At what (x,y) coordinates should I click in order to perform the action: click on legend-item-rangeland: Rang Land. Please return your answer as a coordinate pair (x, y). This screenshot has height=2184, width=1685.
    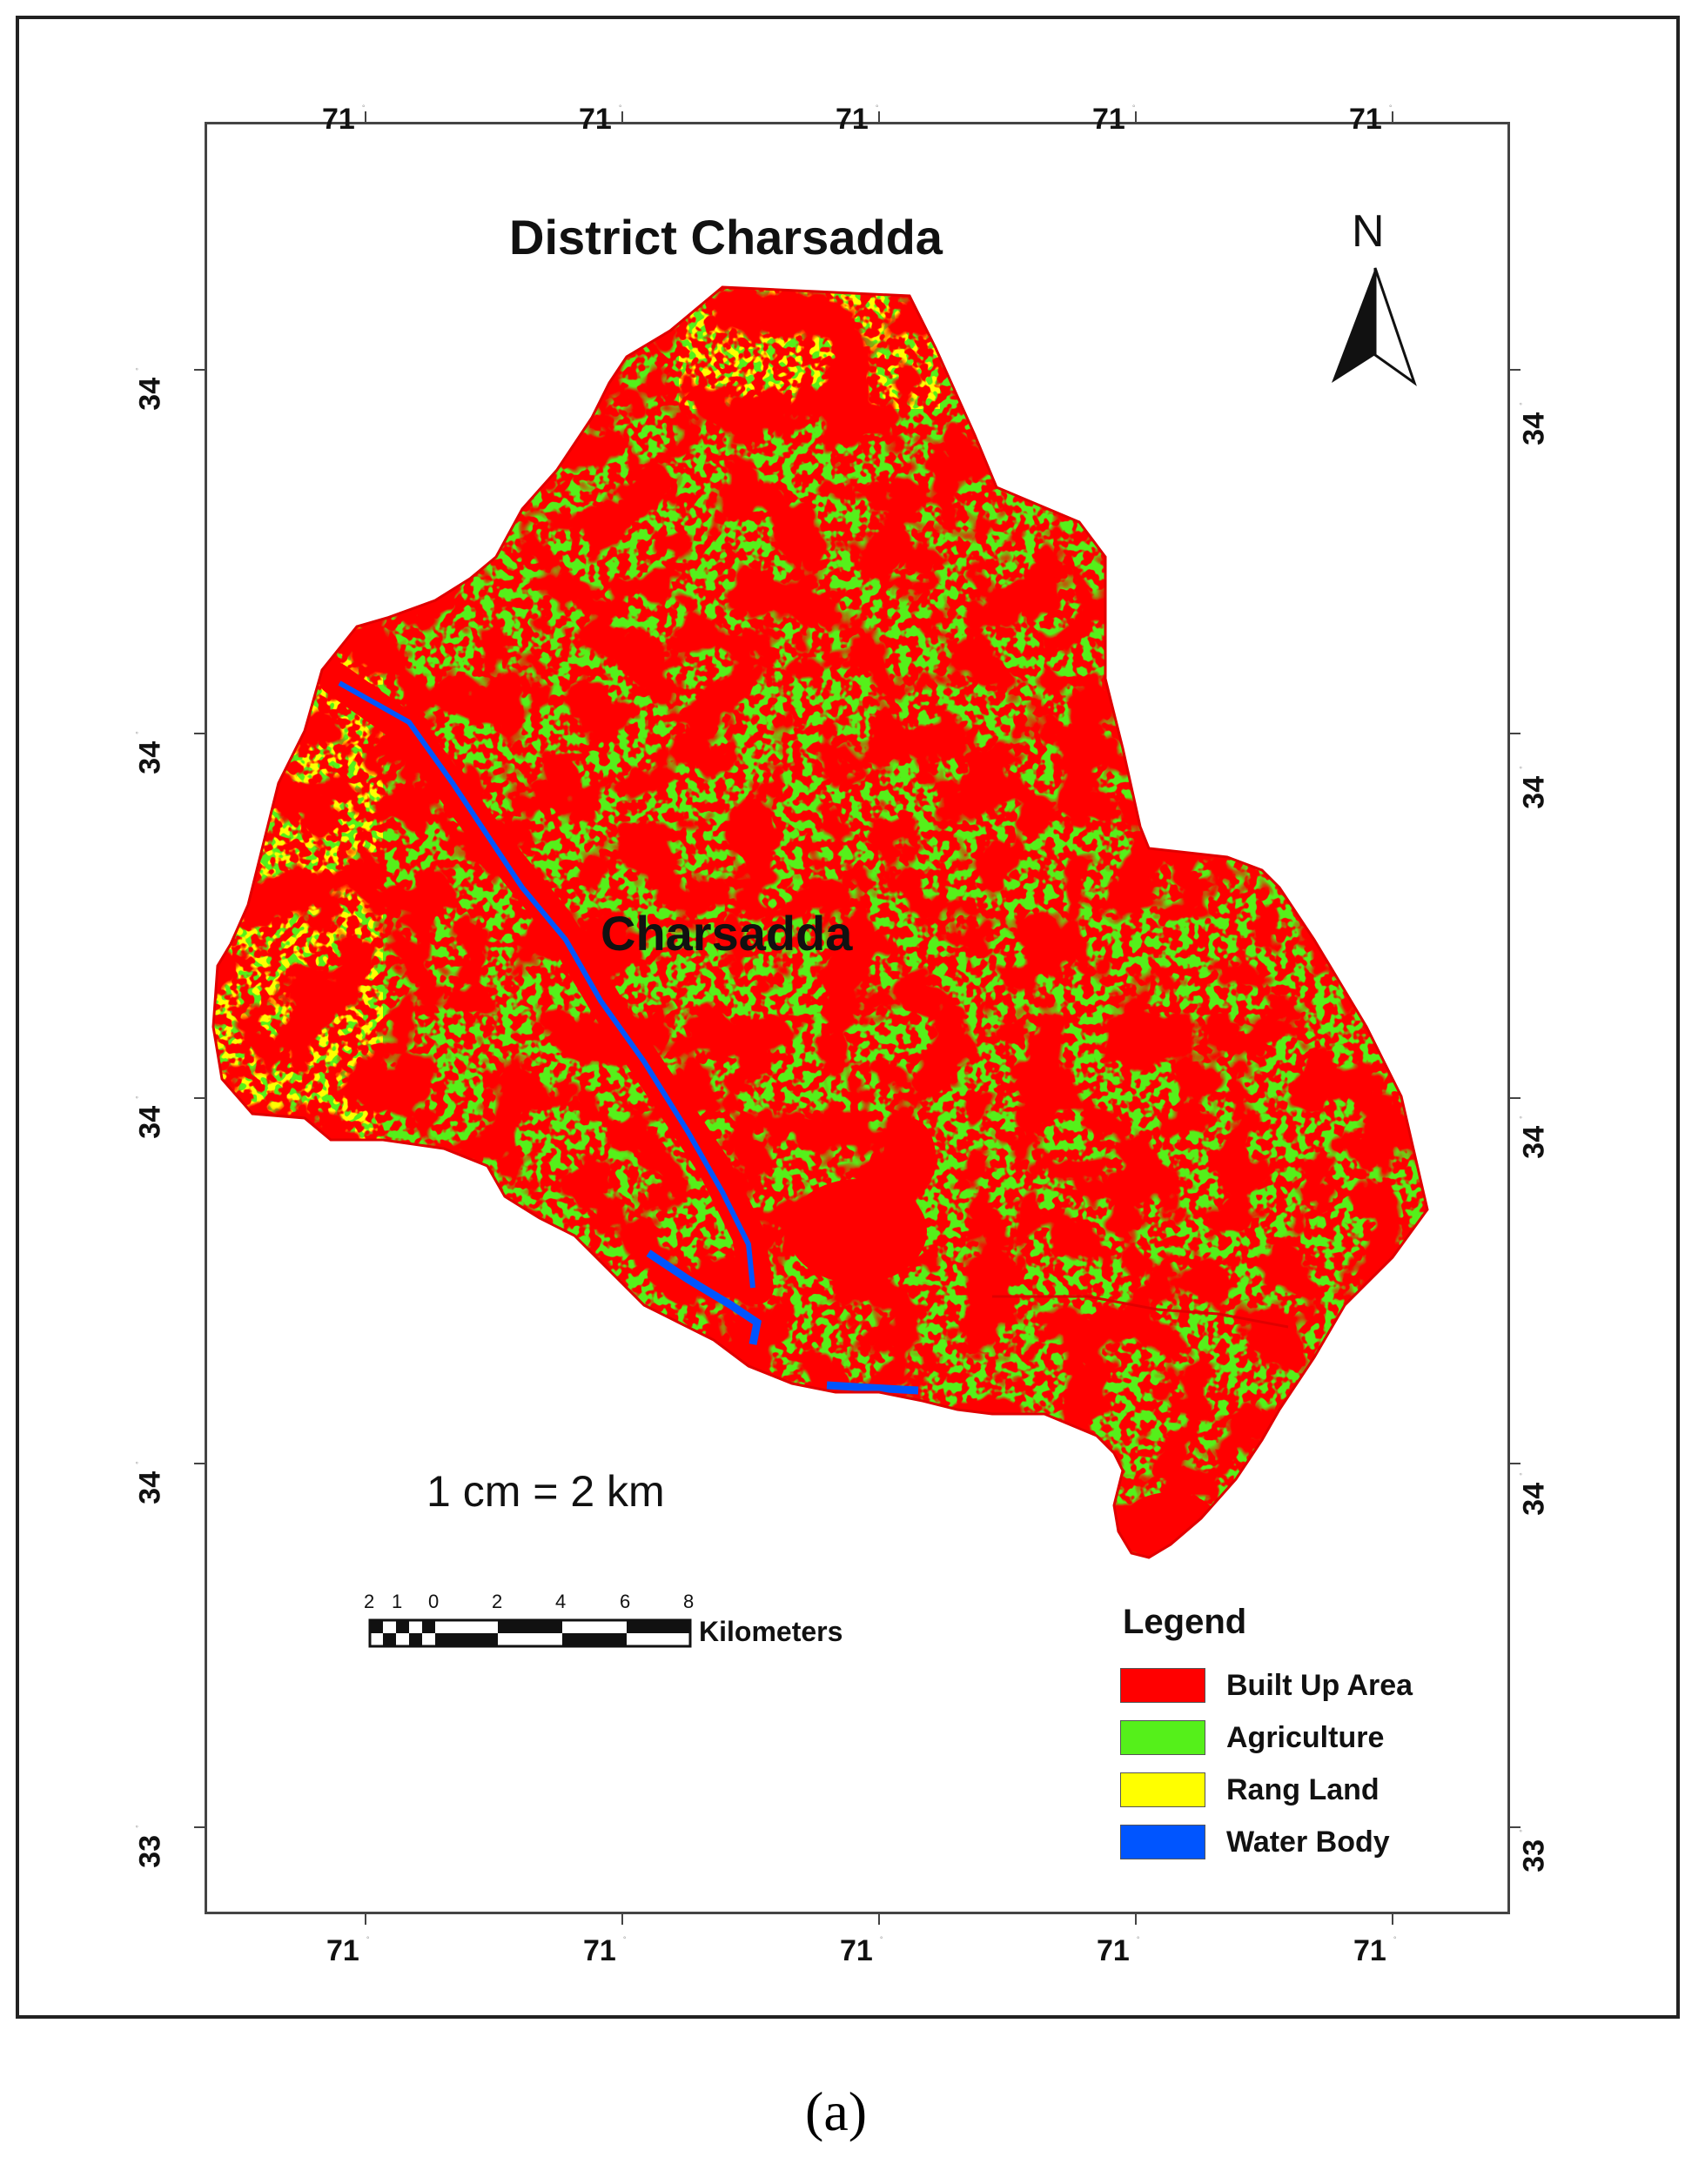
    Looking at the image, I should click on (1250, 1790).